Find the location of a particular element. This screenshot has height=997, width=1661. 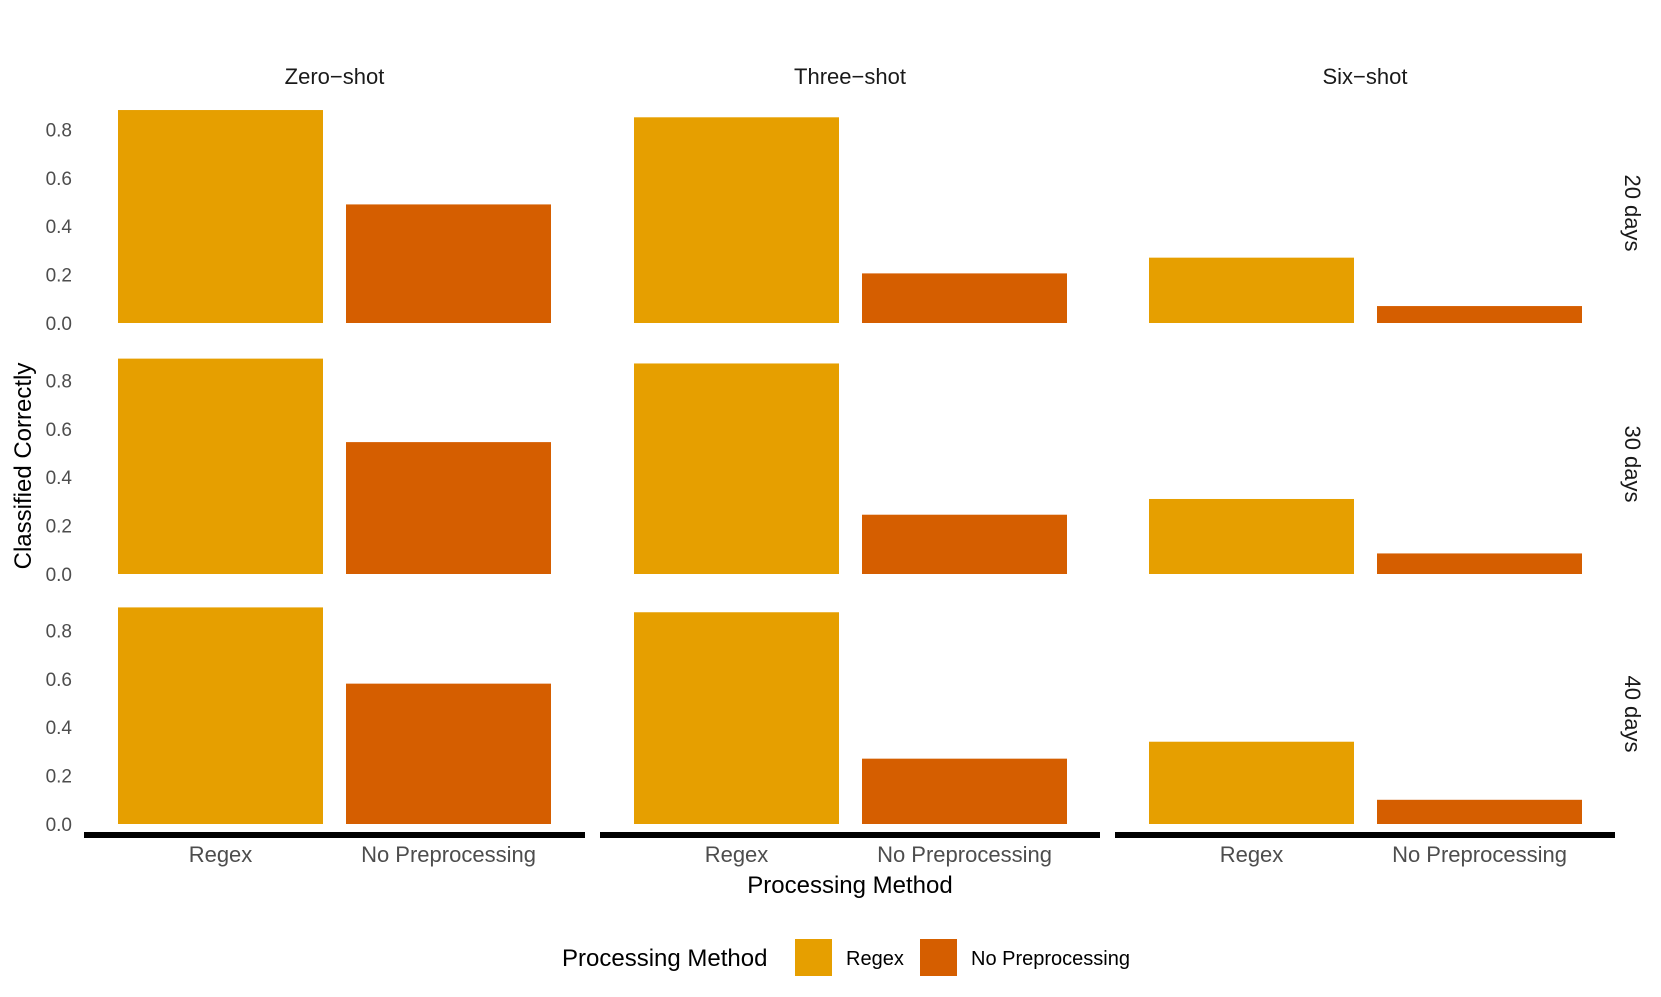

bar-zero-shot-20-days-no-preprocessing is located at coordinates (448, 263).